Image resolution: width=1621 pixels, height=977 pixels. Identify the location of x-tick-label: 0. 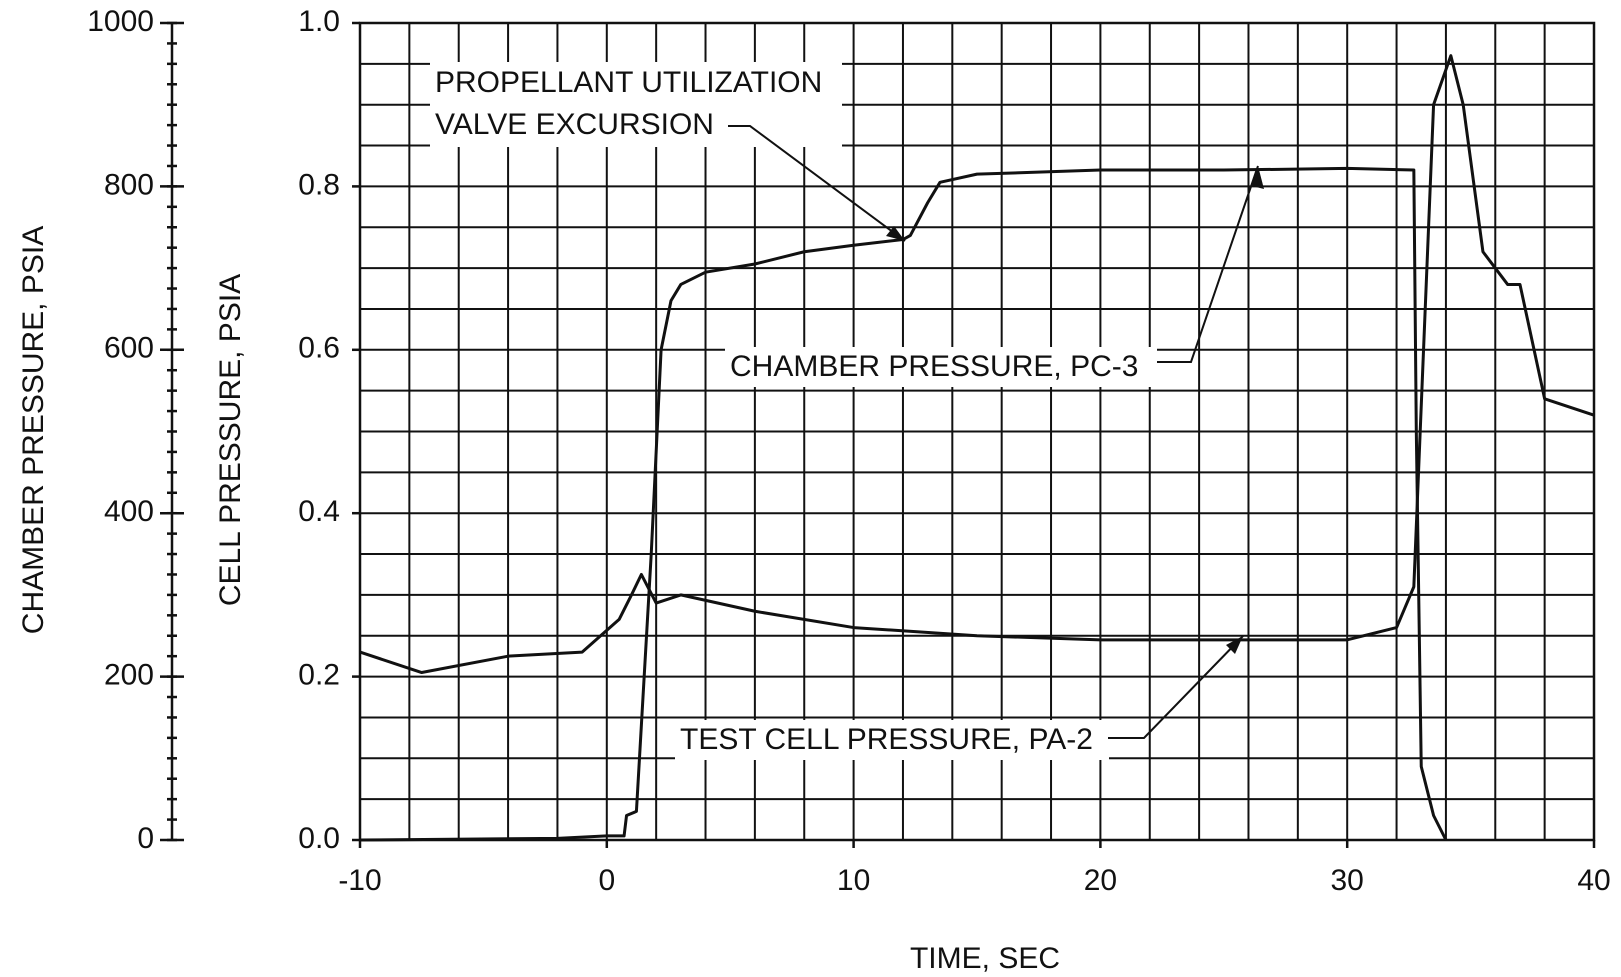
(606, 880).